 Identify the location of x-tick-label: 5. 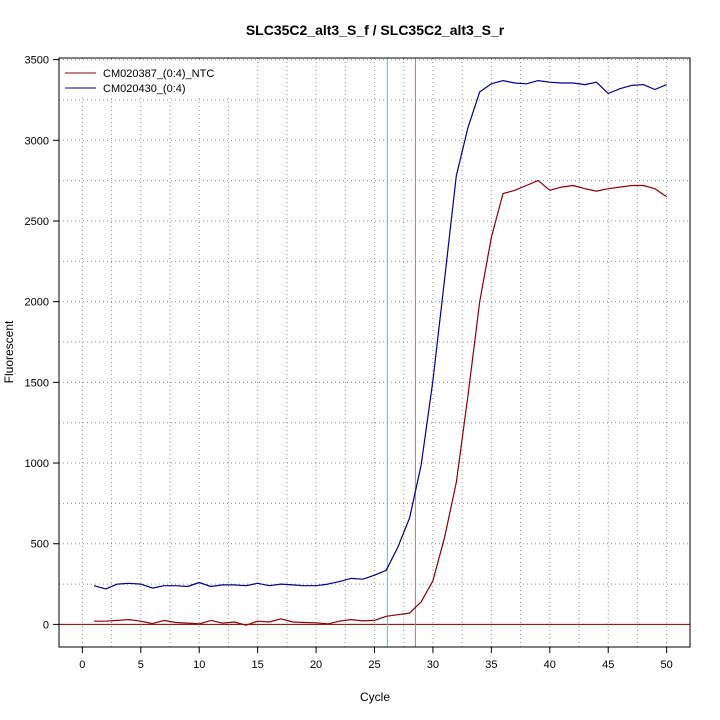
(141, 665).